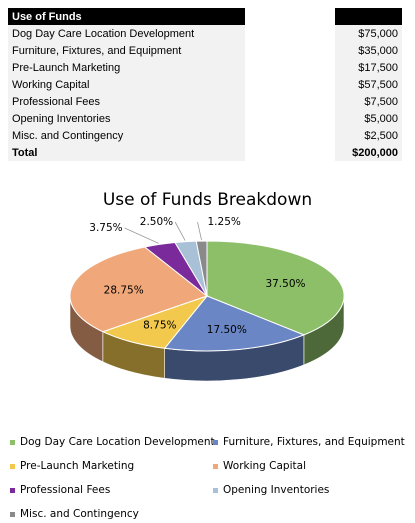 The width and height of the screenshot is (415, 523). I want to click on row-amount: $57,500, so click(368, 84).